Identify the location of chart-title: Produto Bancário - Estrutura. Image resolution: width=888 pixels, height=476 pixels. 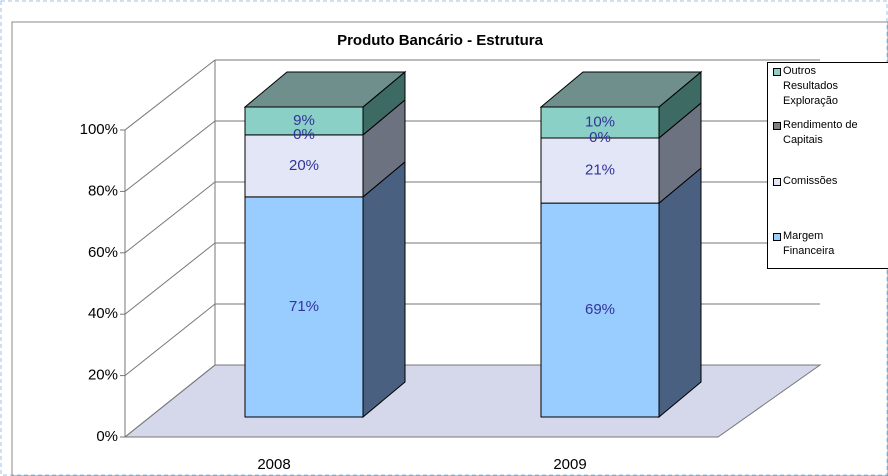
(440, 40).